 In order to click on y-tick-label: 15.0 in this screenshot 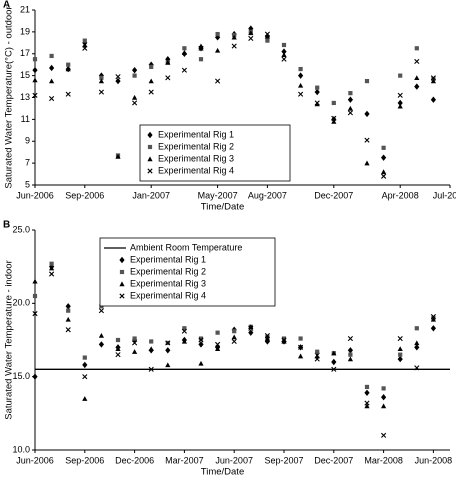, I will do `click(21, 376)`.